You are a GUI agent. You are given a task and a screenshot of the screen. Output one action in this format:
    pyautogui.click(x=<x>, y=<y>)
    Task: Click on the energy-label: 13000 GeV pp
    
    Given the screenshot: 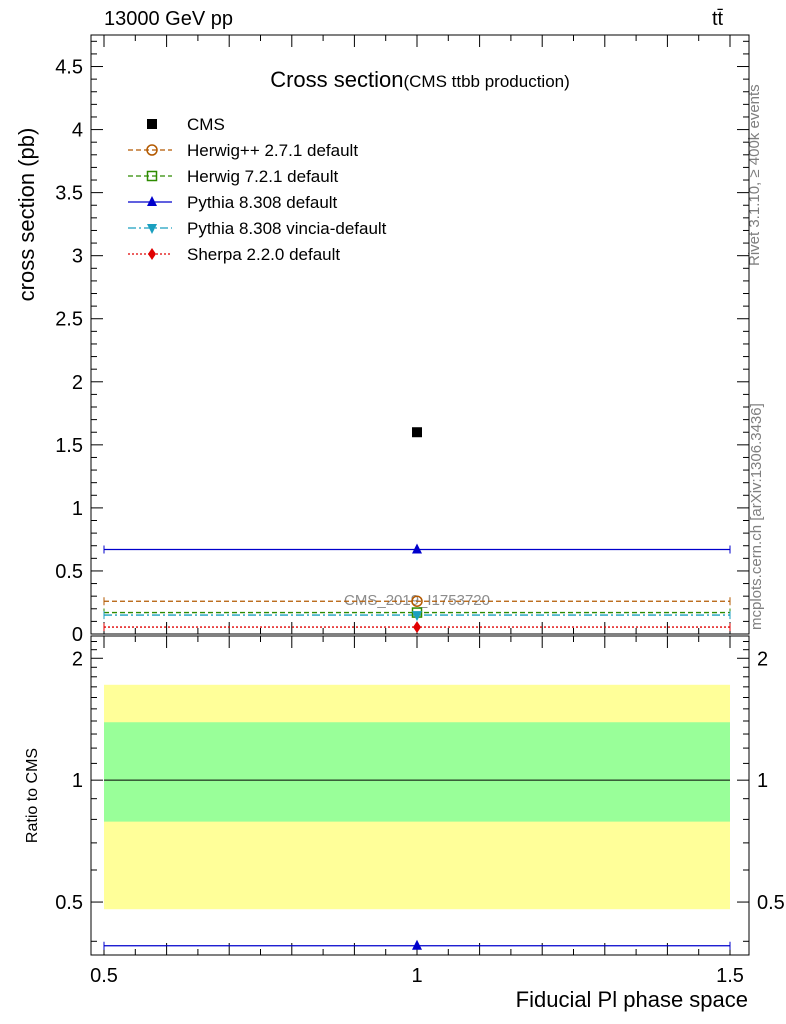 What is the action you would take?
    pyautogui.click(x=168, y=19)
    